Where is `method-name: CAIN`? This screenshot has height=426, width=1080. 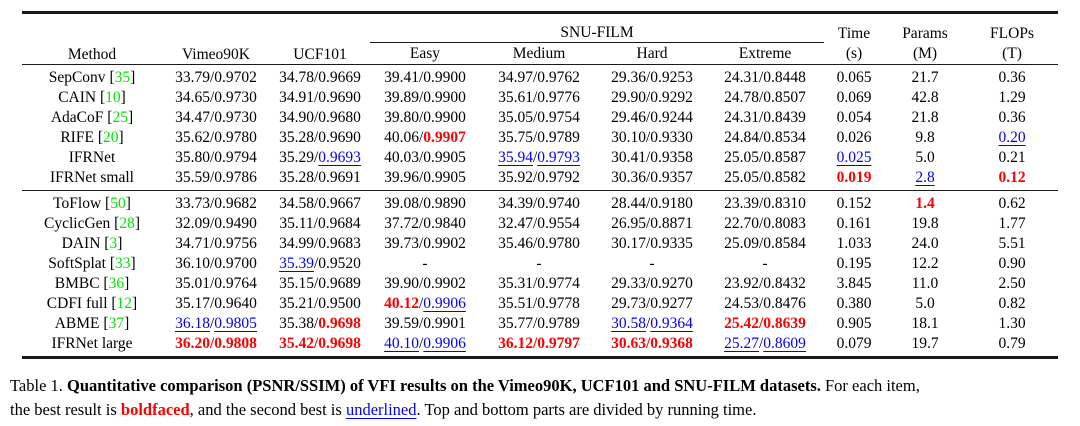 method-name: CAIN is located at coordinates (77, 97).